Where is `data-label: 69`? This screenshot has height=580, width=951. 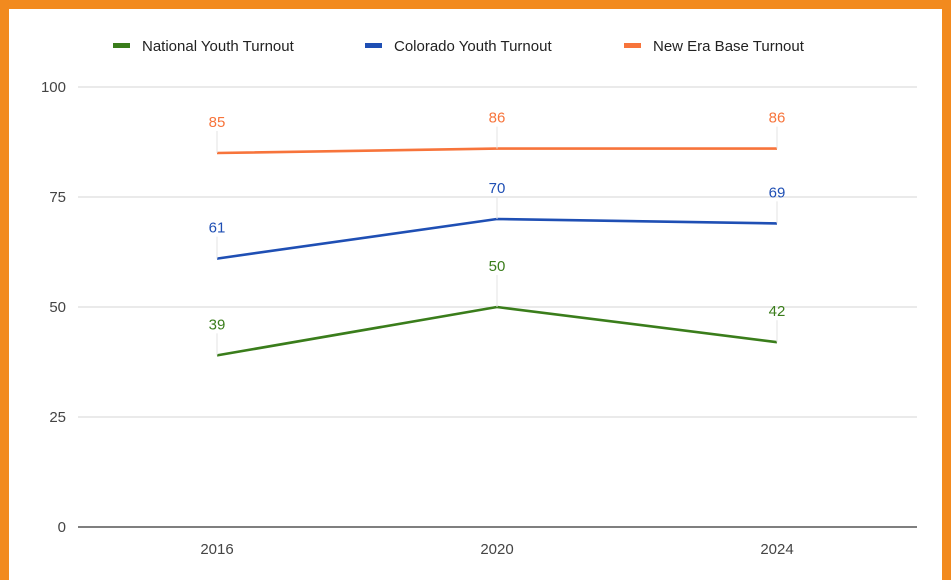
data-label: 69 is located at coordinates (777, 192).